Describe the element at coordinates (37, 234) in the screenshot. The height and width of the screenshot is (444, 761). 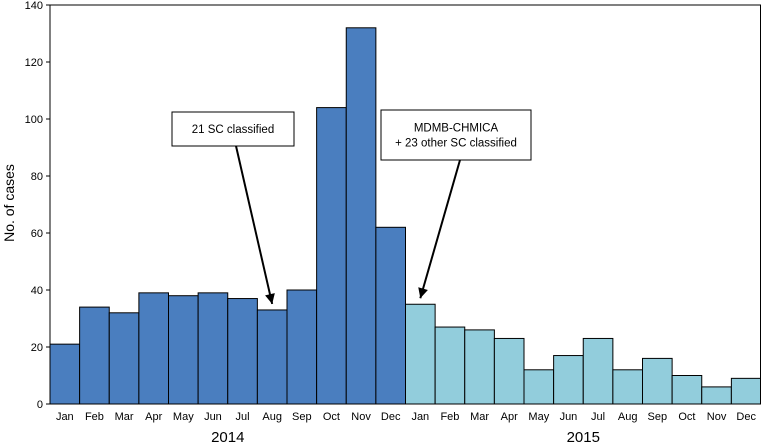
I see `y-tick-label: 60` at that location.